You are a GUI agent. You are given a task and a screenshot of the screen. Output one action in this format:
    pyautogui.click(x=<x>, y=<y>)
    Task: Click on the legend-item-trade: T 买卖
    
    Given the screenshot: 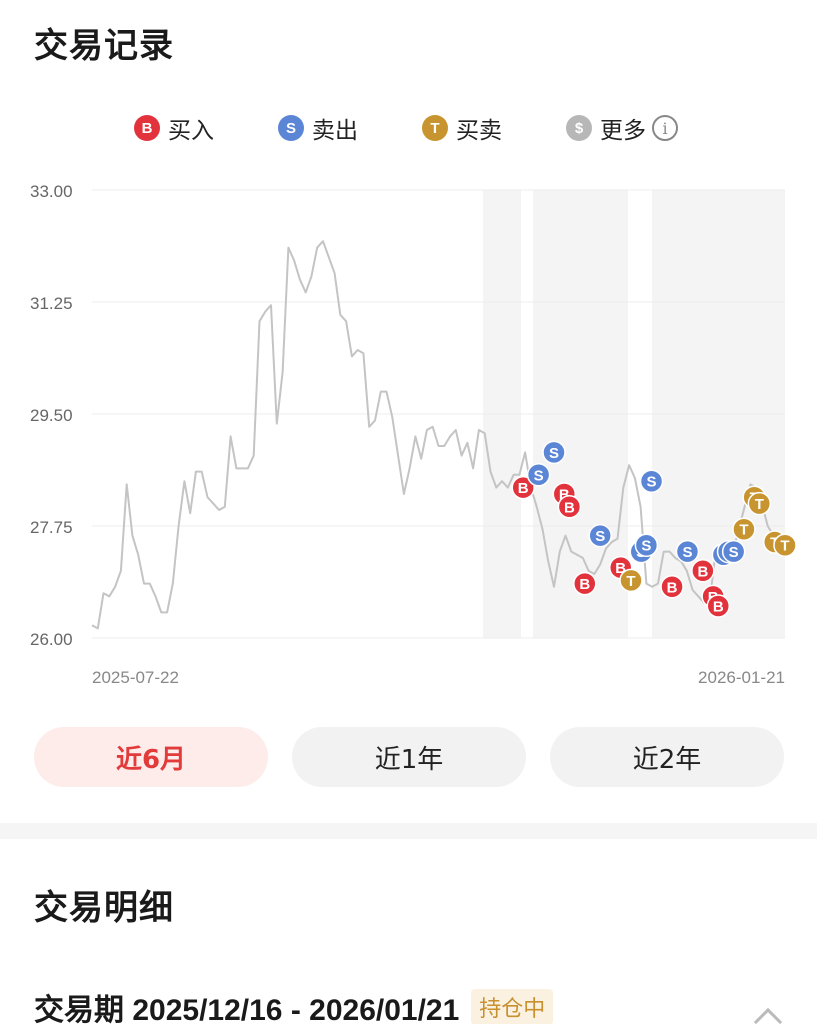 What is the action you would take?
    pyautogui.click(x=462, y=128)
    